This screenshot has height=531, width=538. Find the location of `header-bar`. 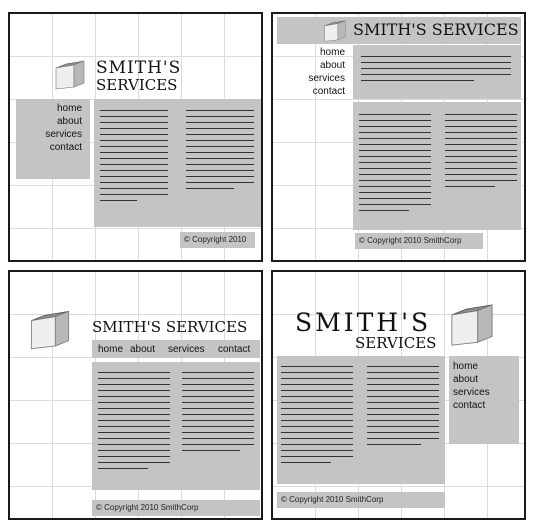

header-bar is located at coordinates (399, 30).